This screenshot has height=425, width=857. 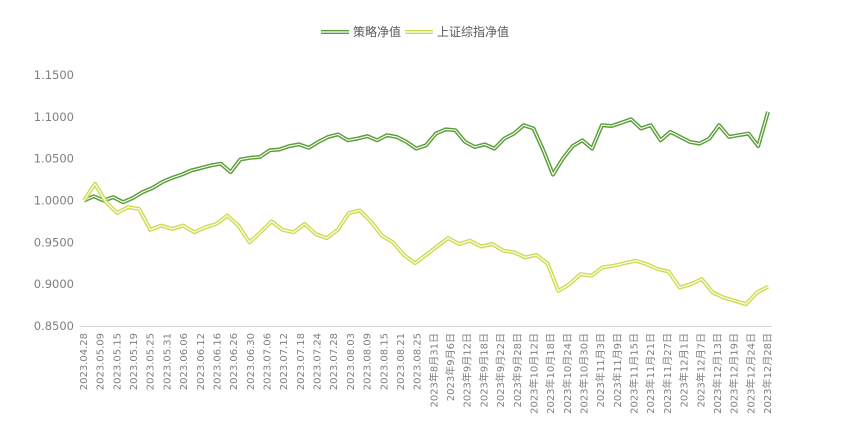 What do you see at coordinates (334, 361) in the screenshot?
I see `x-tick-label: 2023.07.28` at bounding box center [334, 361].